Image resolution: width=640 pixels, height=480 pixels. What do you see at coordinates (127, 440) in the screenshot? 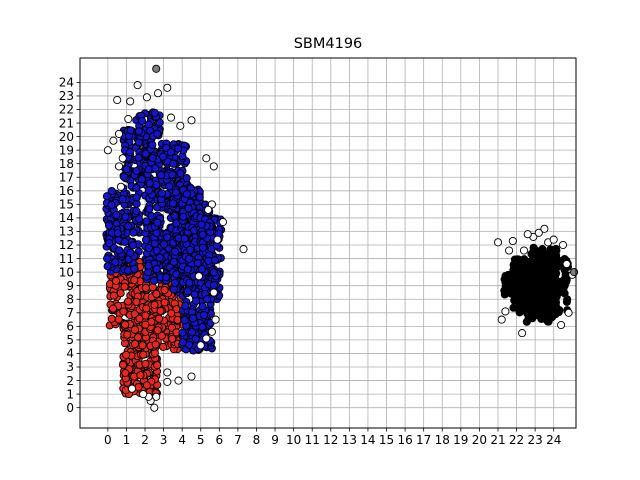
I see `x-tick-label: 1` at bounding box center [127, 440].